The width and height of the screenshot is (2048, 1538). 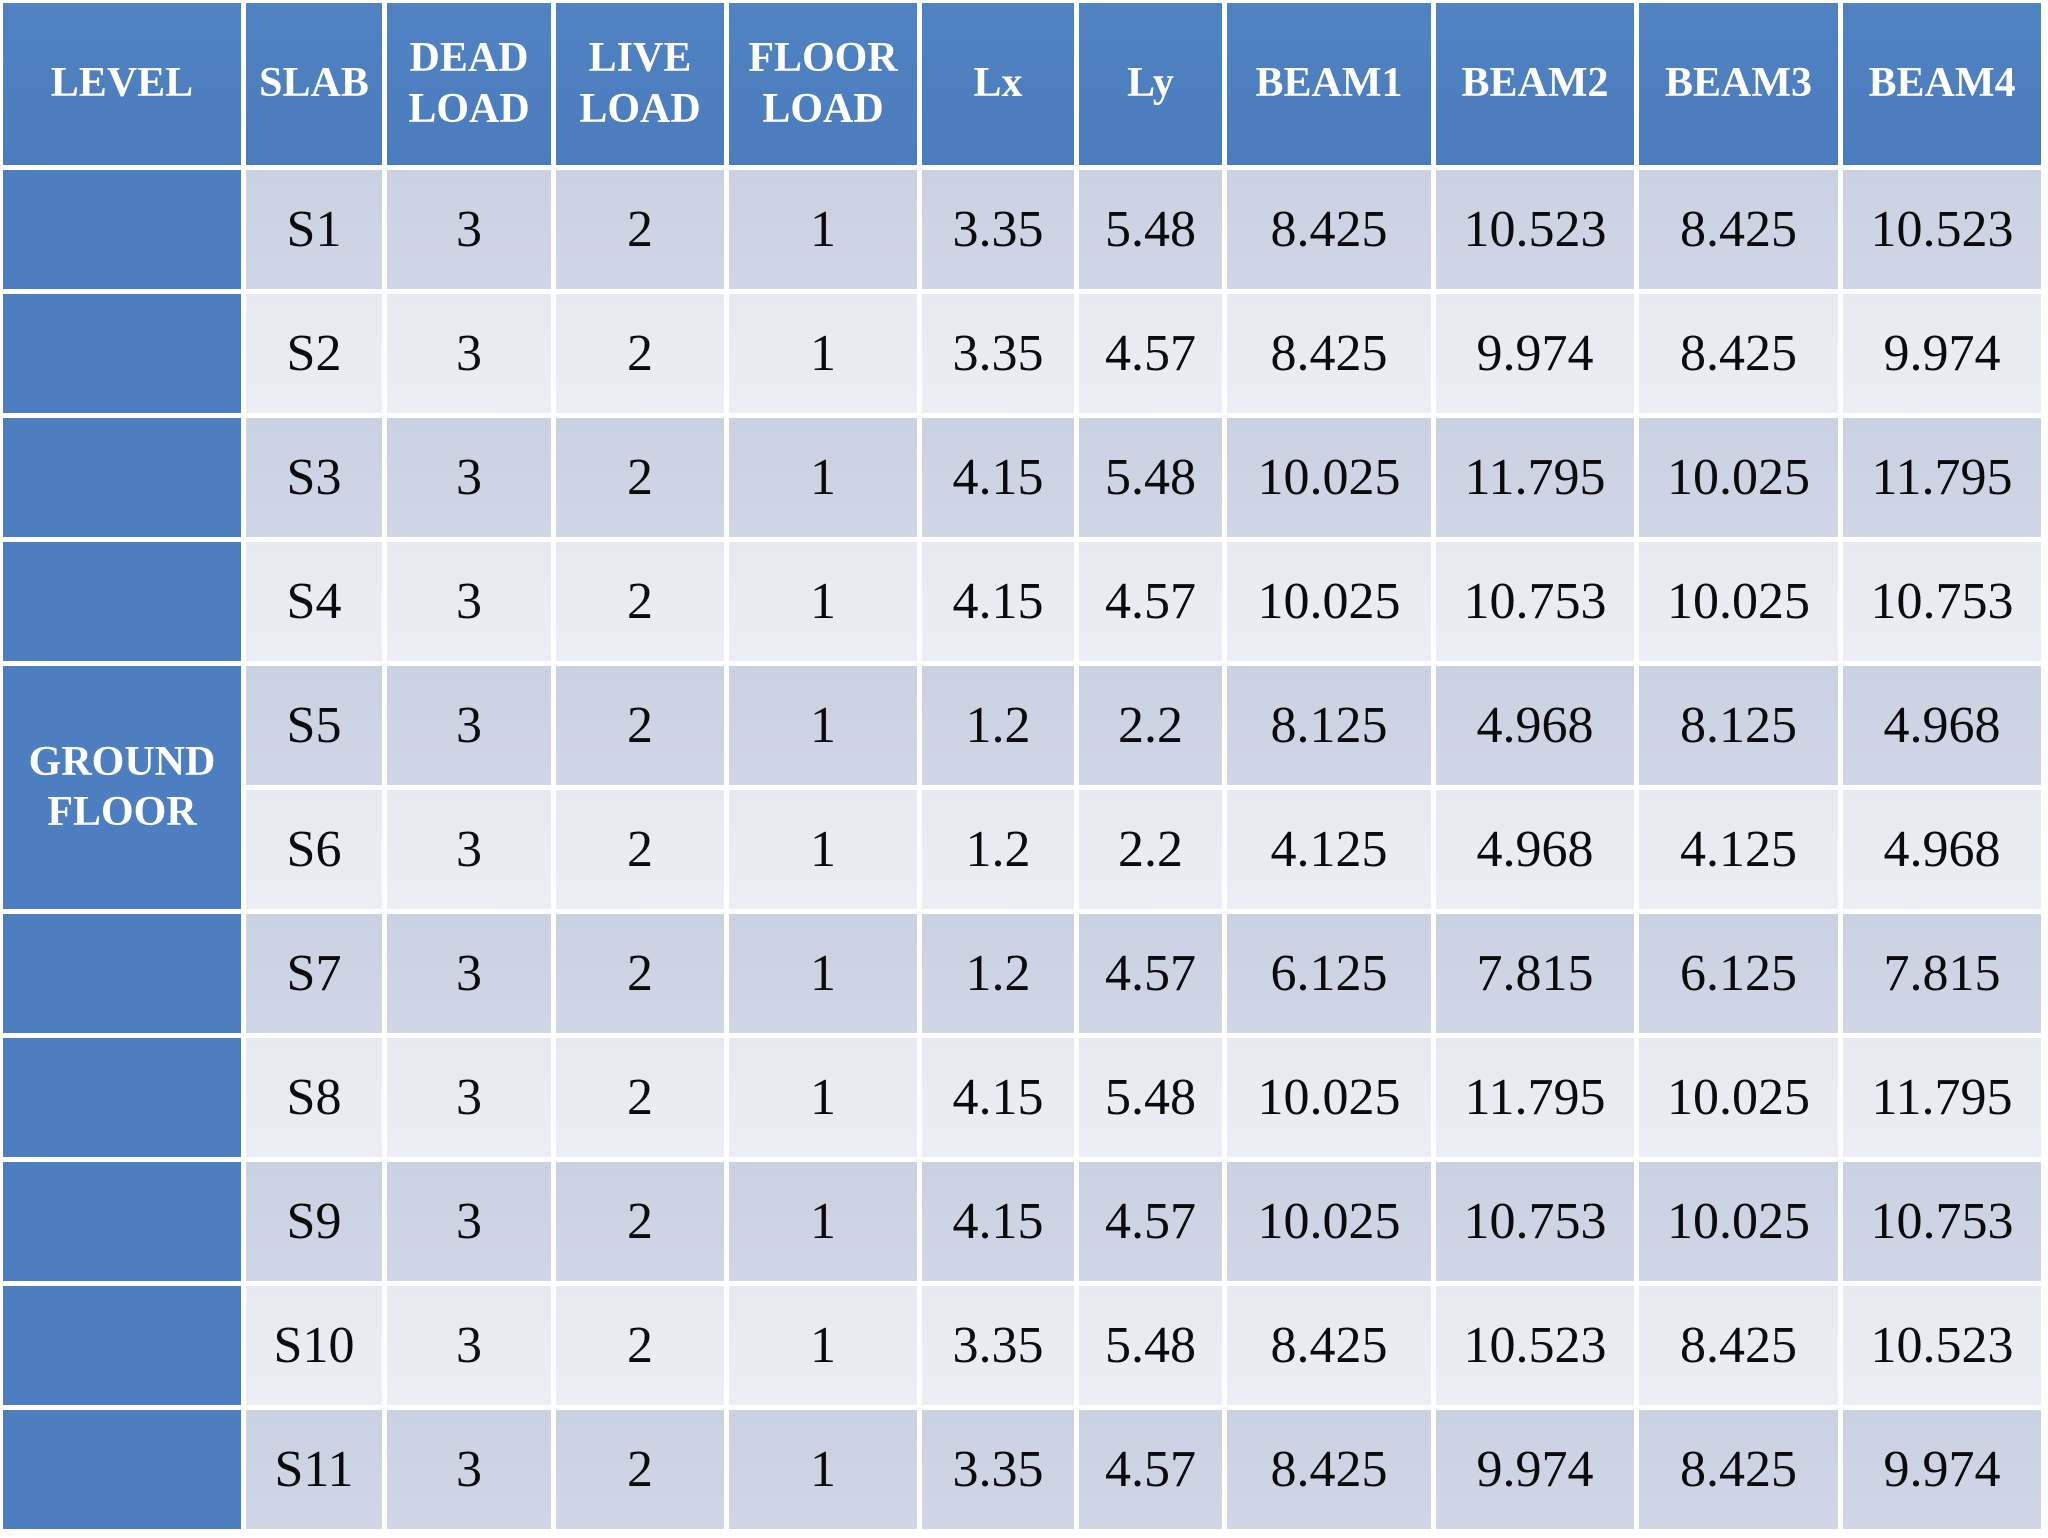 What do you see at coordinates (1022, 601) in the screenshot?
I see `table-row: S4 3 2 1 4.15 4.57 10.025 10.753 10.025 10.753` at bounding box center [1022, 601].